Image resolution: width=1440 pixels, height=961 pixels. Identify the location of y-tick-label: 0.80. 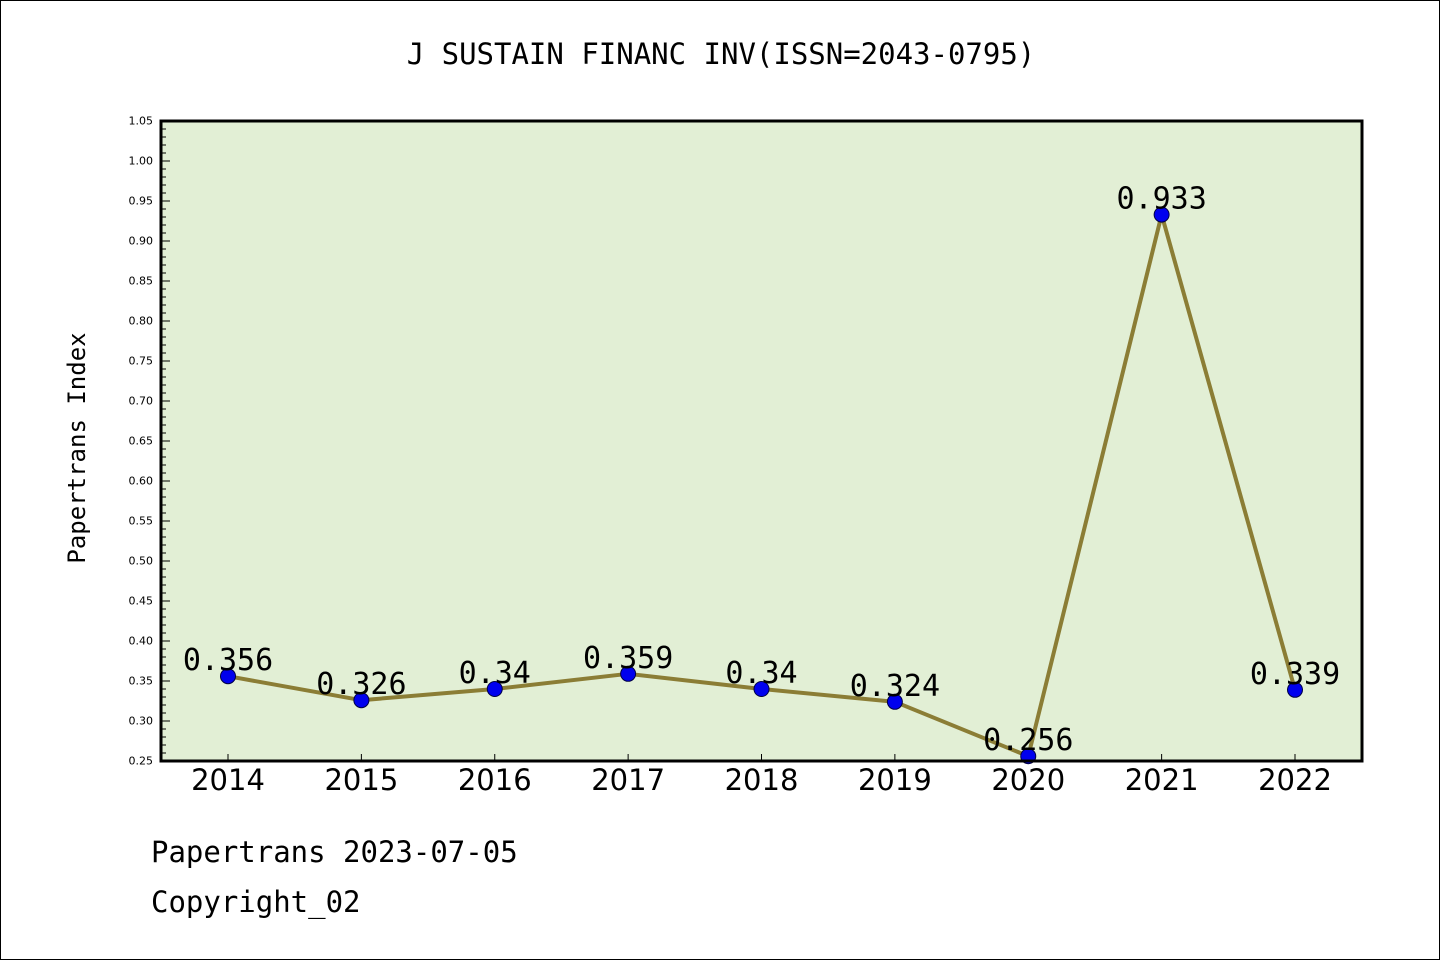
(141, 321).